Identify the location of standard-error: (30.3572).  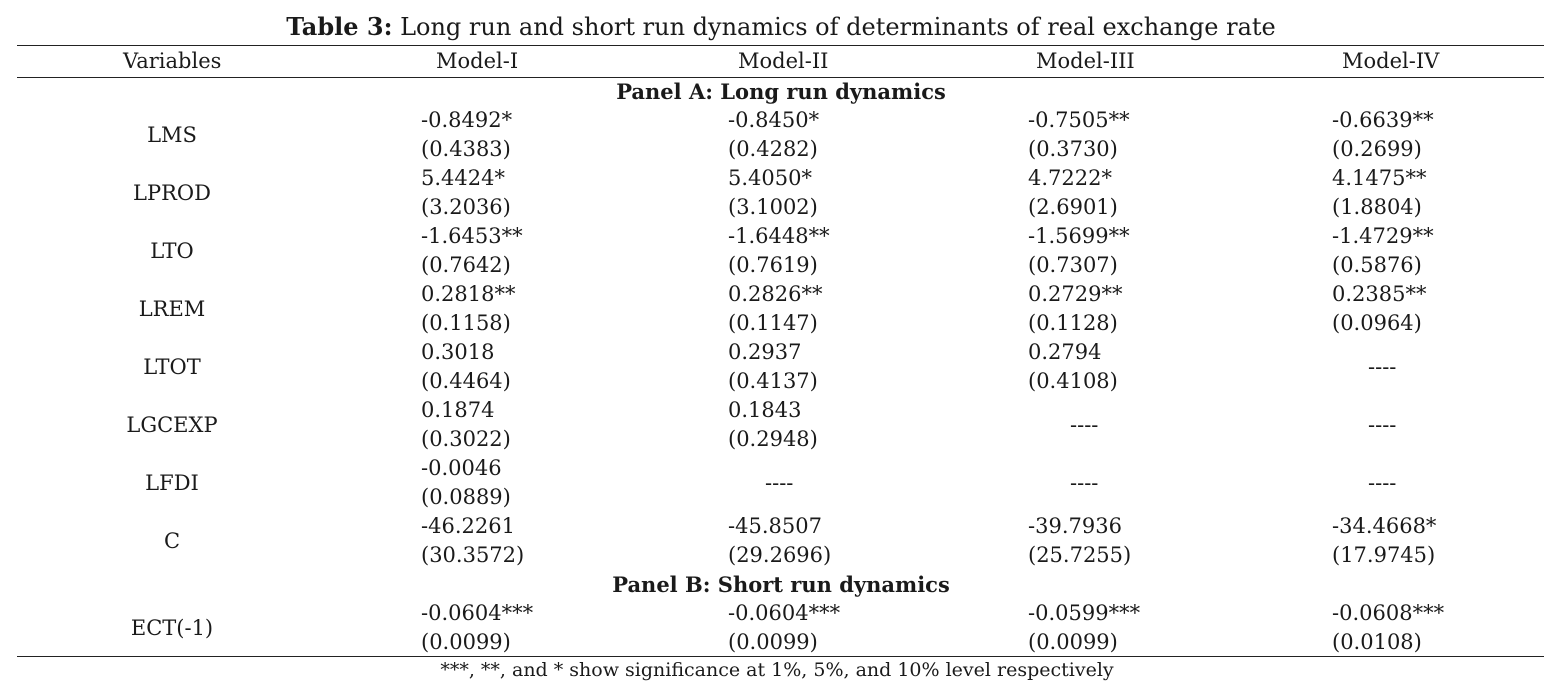
(473, 555).